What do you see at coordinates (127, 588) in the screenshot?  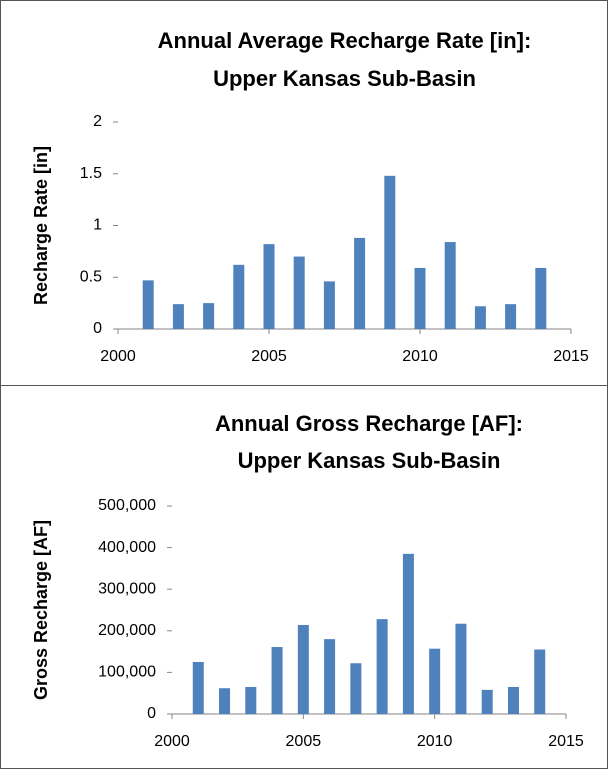 I see `y-tick-label: 300,000` at bounding box center [127, 588].